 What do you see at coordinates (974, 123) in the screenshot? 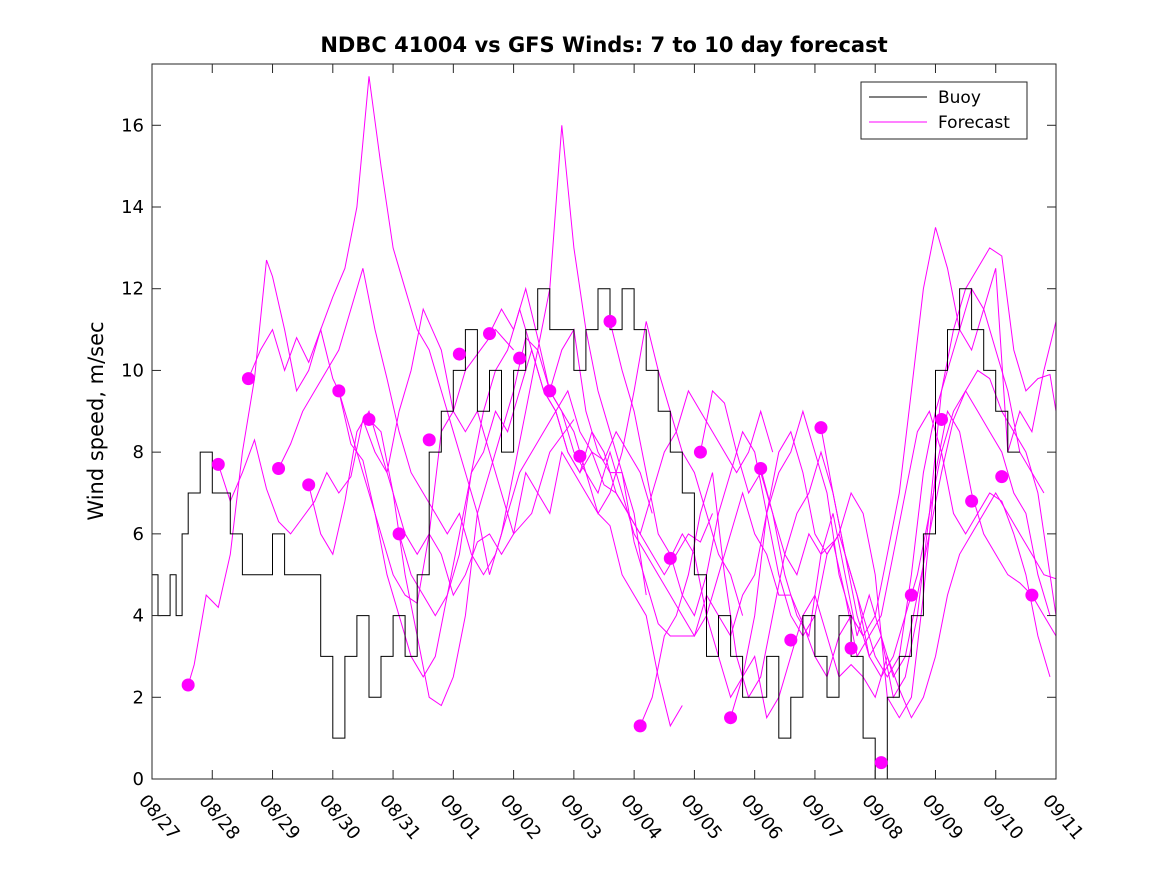
I see `legend-forecast-label: Forecast` at bounding box center [974, 123].